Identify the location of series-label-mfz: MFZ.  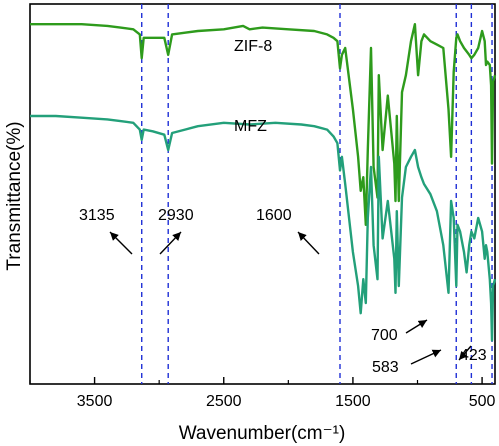
(250, 126).